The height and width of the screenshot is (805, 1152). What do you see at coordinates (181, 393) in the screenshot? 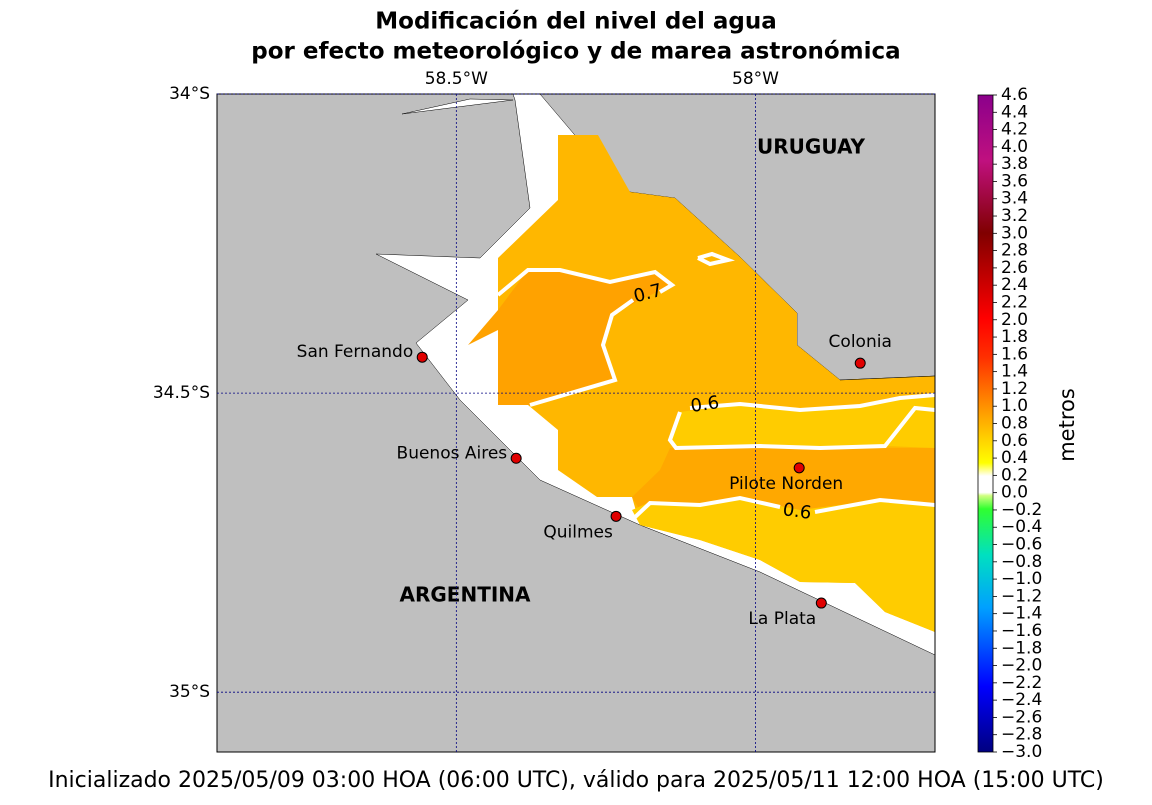
I see `y-tick-label: 34.5°S` at bounding box center [181, 393].